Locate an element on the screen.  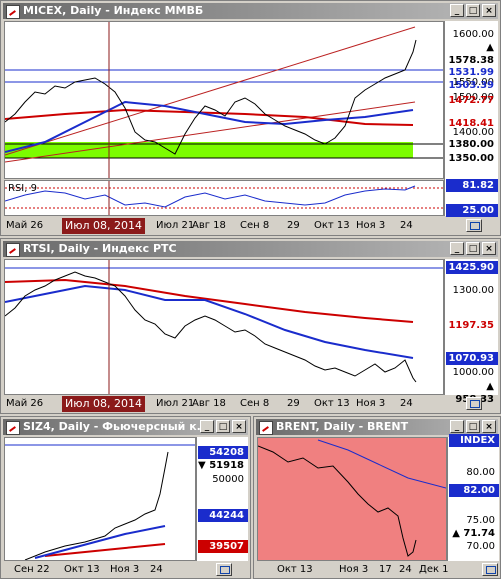
micex-rsi-svg: RSI, 9 is located at coordinates (224, 198).